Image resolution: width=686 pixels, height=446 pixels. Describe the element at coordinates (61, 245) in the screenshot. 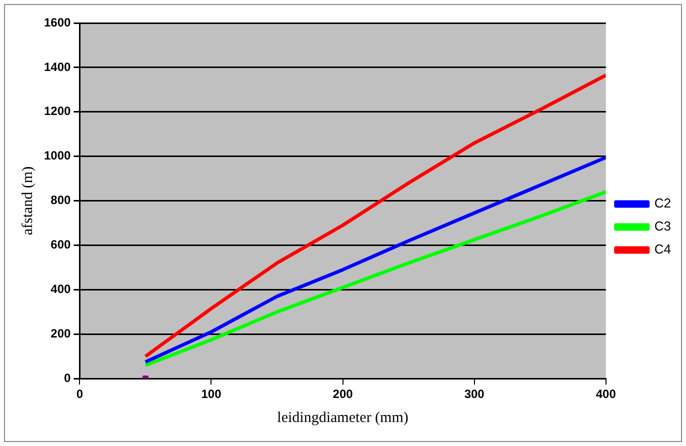

I see `y-tick-label: 600` at that location.